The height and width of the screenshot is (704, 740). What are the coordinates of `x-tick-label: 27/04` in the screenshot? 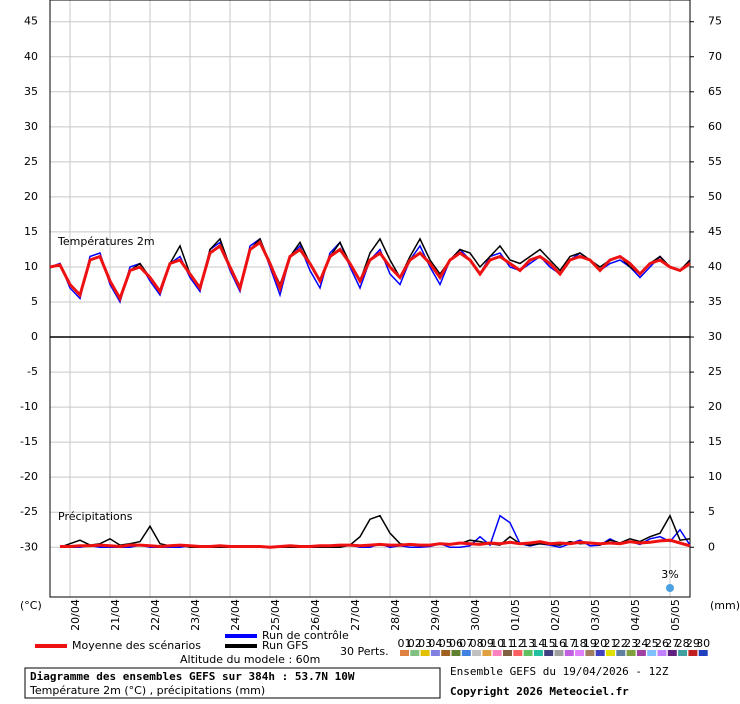 It's located at (355, 615).